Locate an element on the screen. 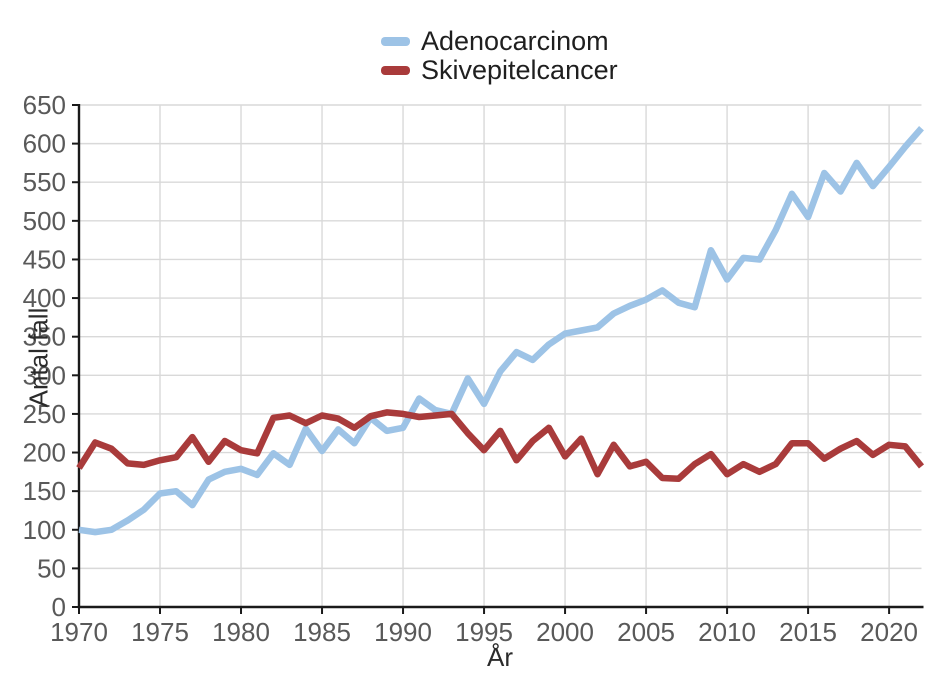 The height and width of the screenshot is (676, 946). legend: Adenocarcinom Skivepitelcancer is located at coordinates (499, 56).